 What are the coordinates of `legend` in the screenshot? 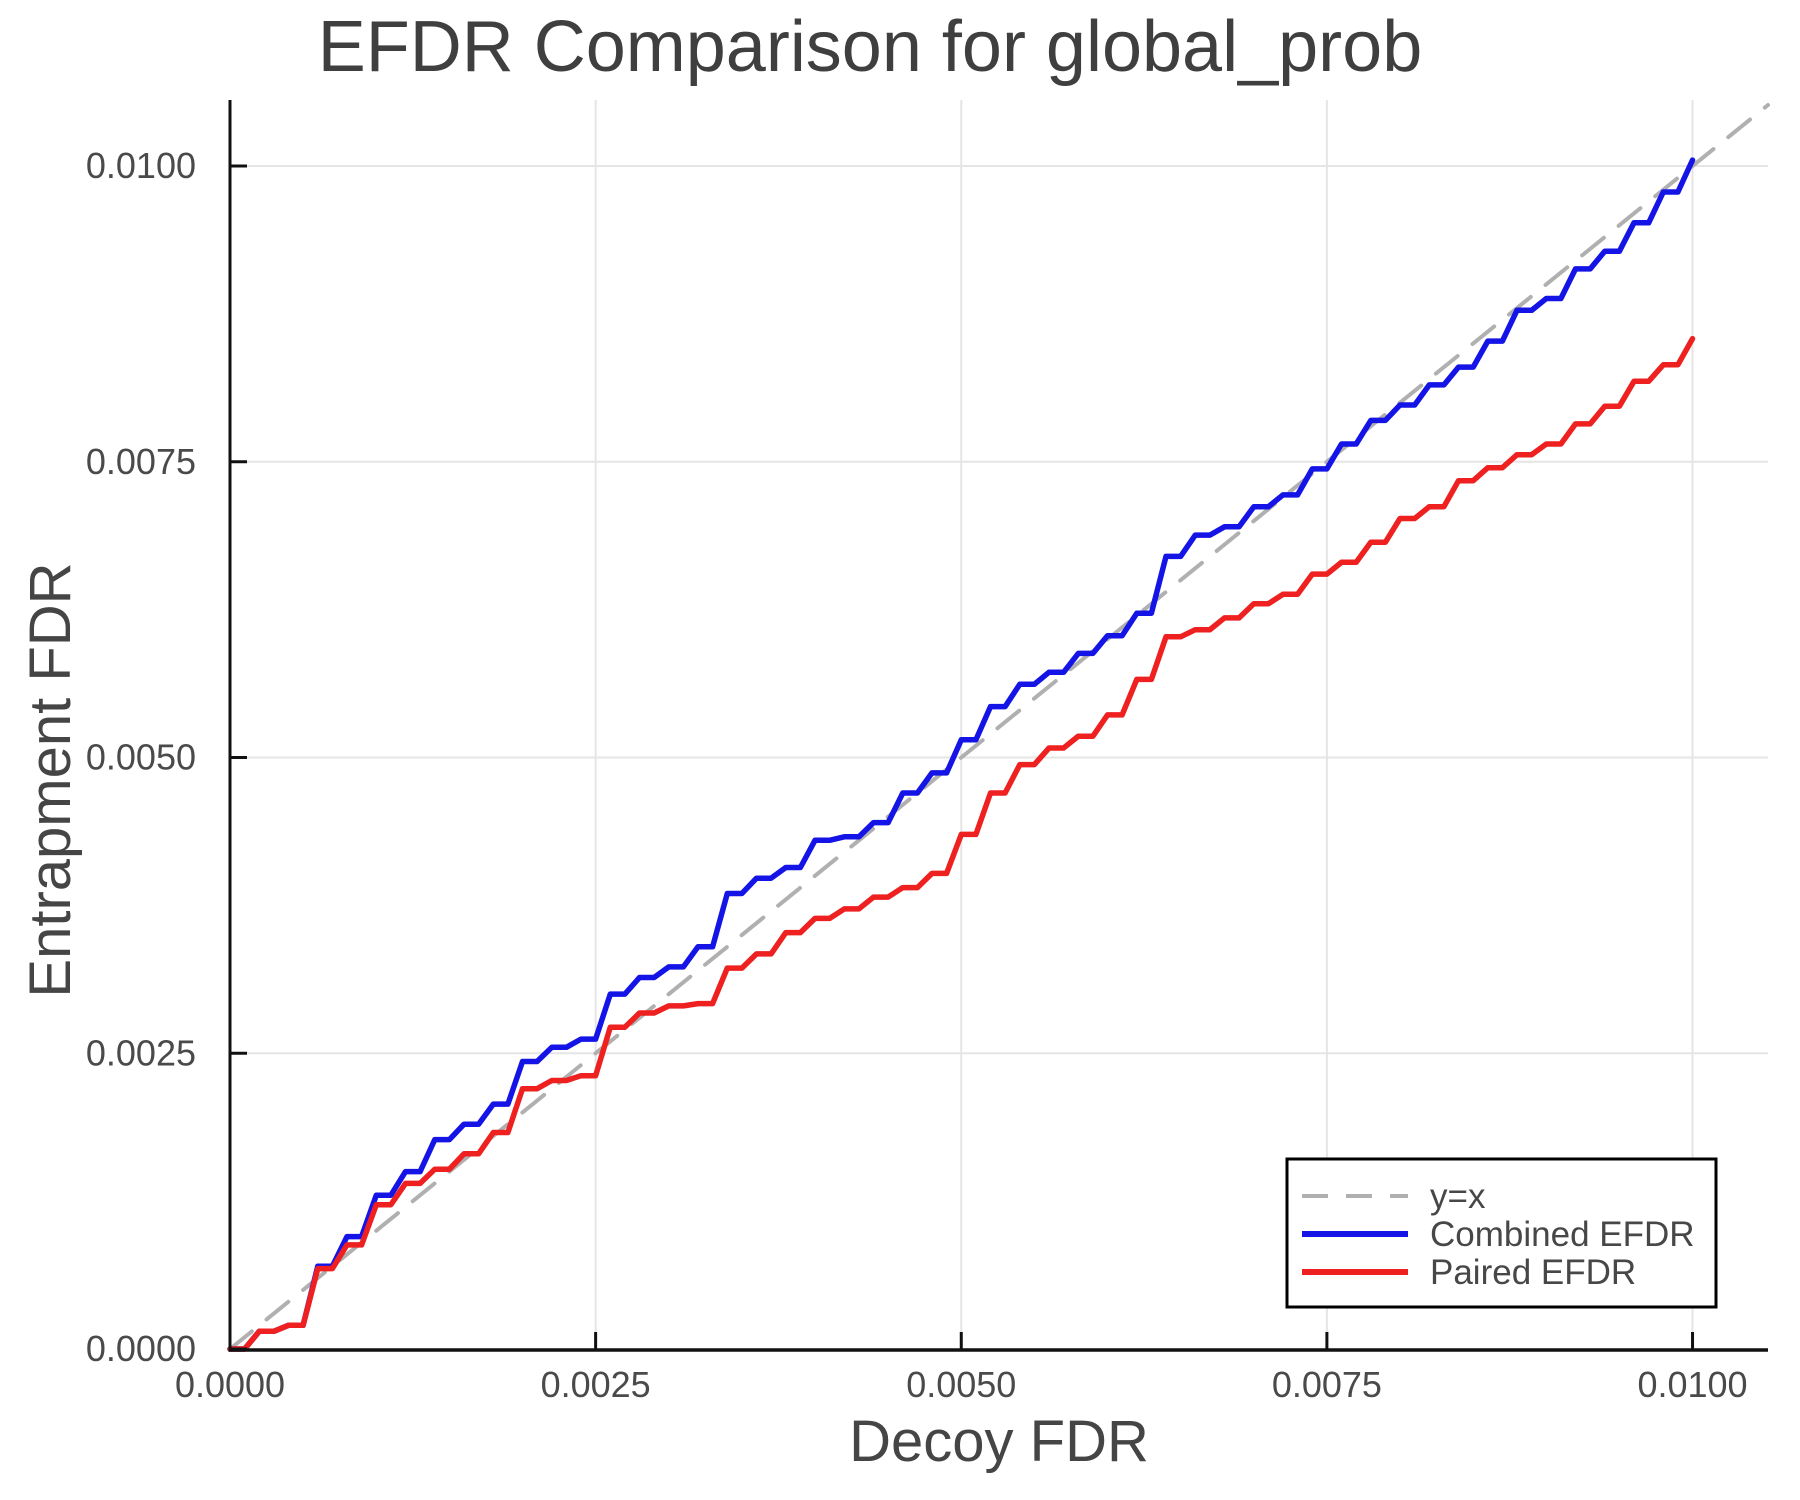 It's located at (1501, 1233).